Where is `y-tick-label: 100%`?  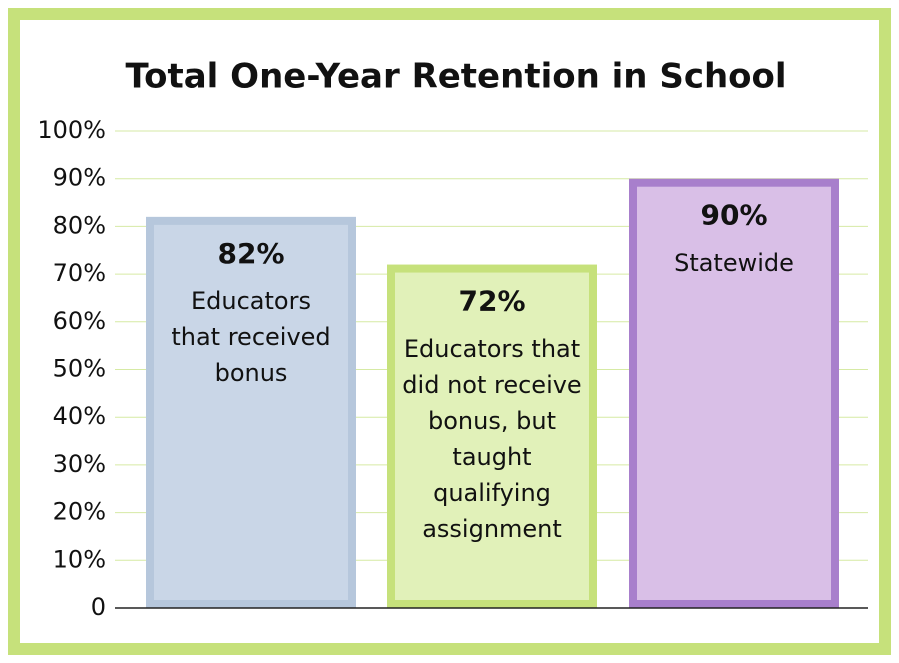 y-tick-label: 100% is located at coordinates (71, 130).